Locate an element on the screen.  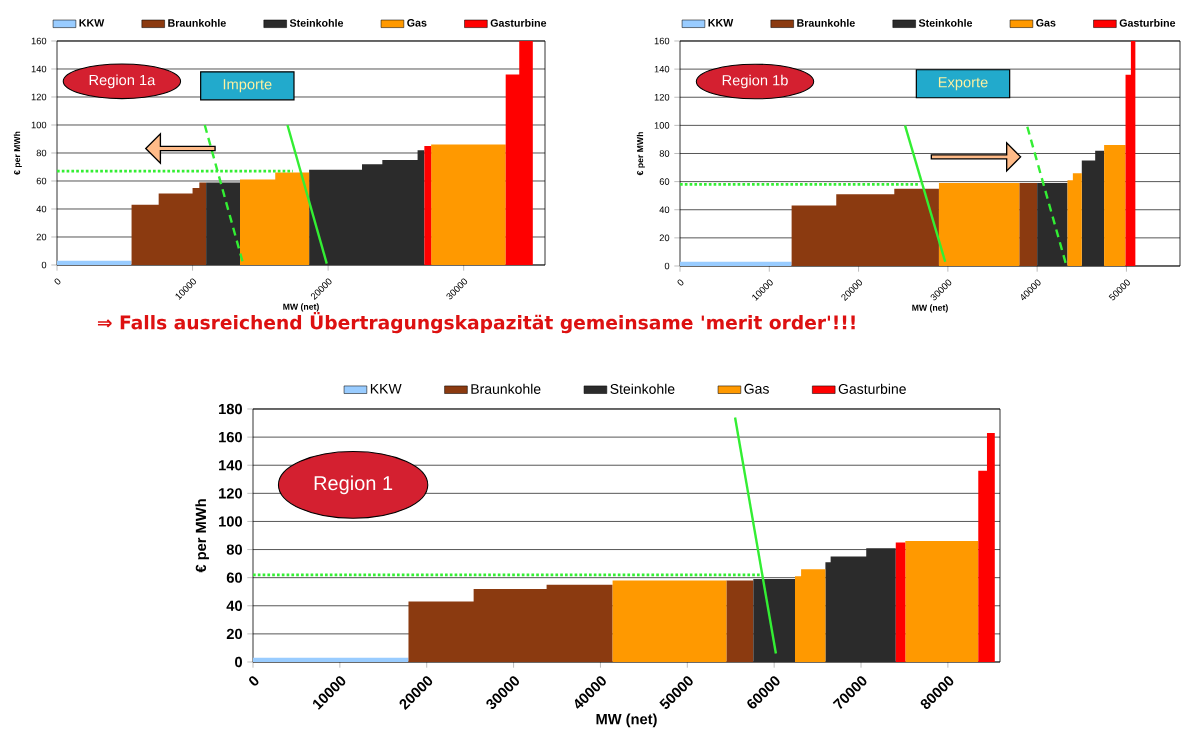
y-tick-label: 180 is located at coordinates (230, 409).